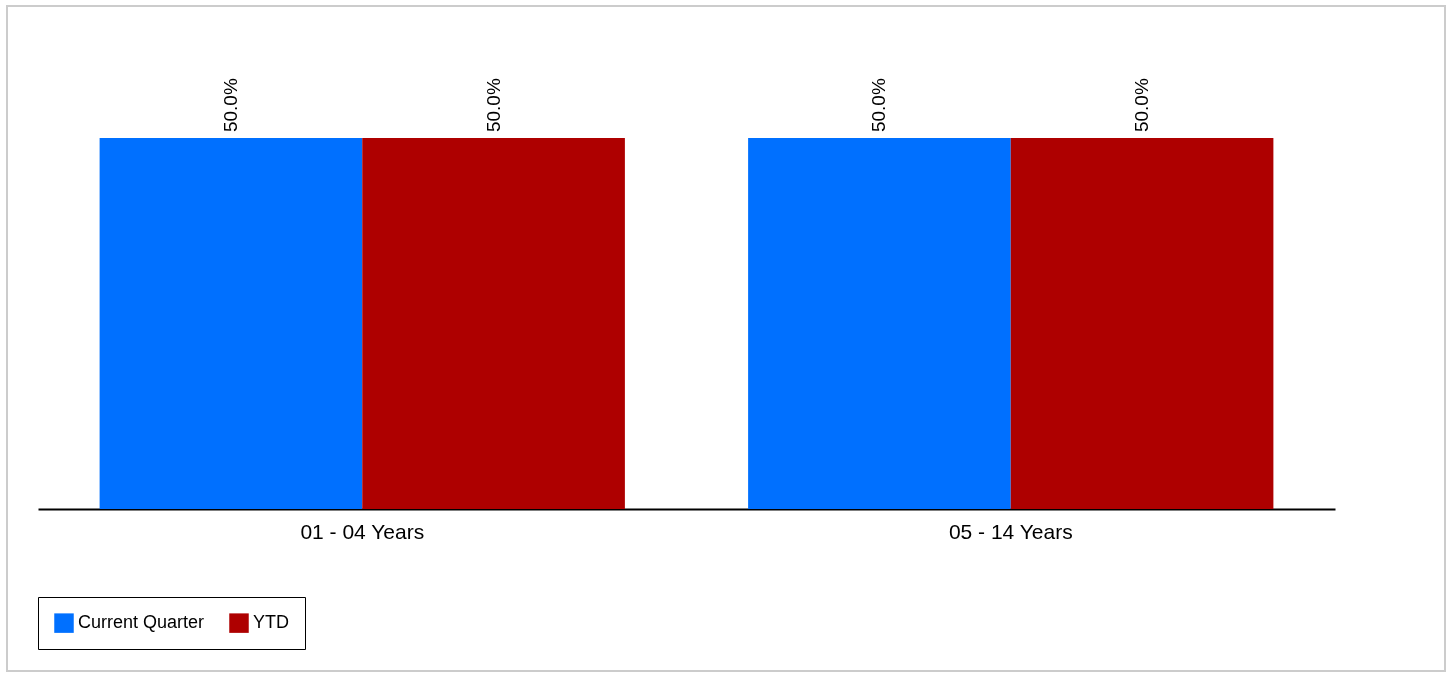 Image resolution: width=1450 pixels, height=673 pixels. What do you see at coordinates (141, 622) in the screenshot?
I see `legend-label: Current Quarter` at bounding box center [141, 622].